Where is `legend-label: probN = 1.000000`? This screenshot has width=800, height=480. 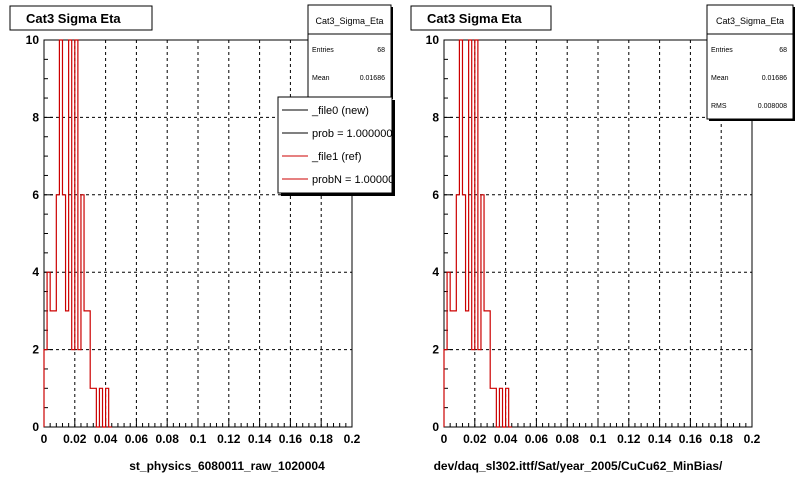 legend-label: probN = 1.000000 is located at coordinates (356, 180).